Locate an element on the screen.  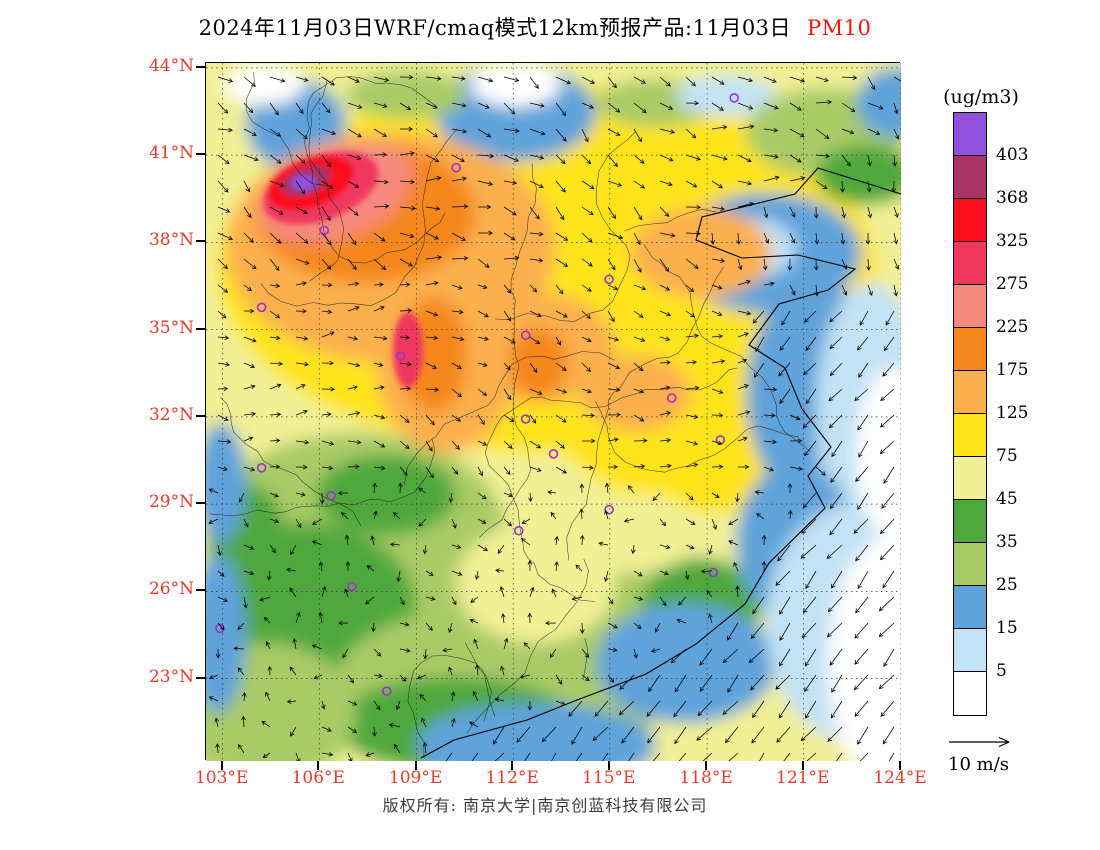
colorbar-tick-label: 325 is located at coordinates (1012, 241).